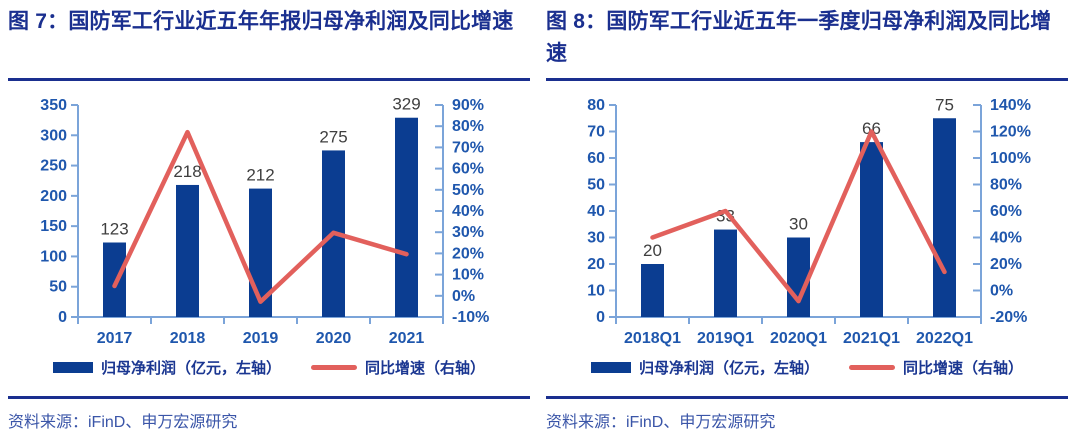 The height and width of the screenshot is (448, 1076). What do you see at coordinates (333, 136) in the screenshot?
I see `bar-data-label: 275` at bounding box center [333, 136].